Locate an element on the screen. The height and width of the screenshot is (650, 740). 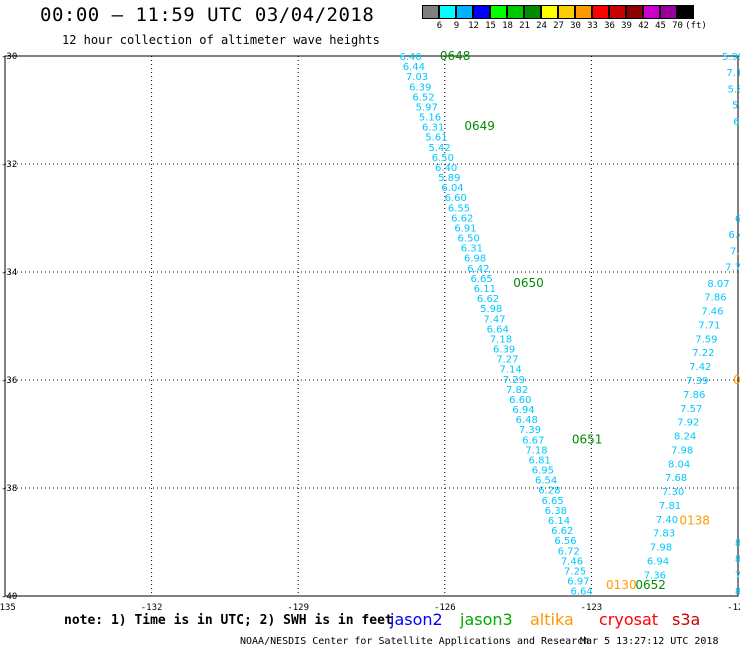
swh-value-label: 6.55 is located at coordinates (459, 208).